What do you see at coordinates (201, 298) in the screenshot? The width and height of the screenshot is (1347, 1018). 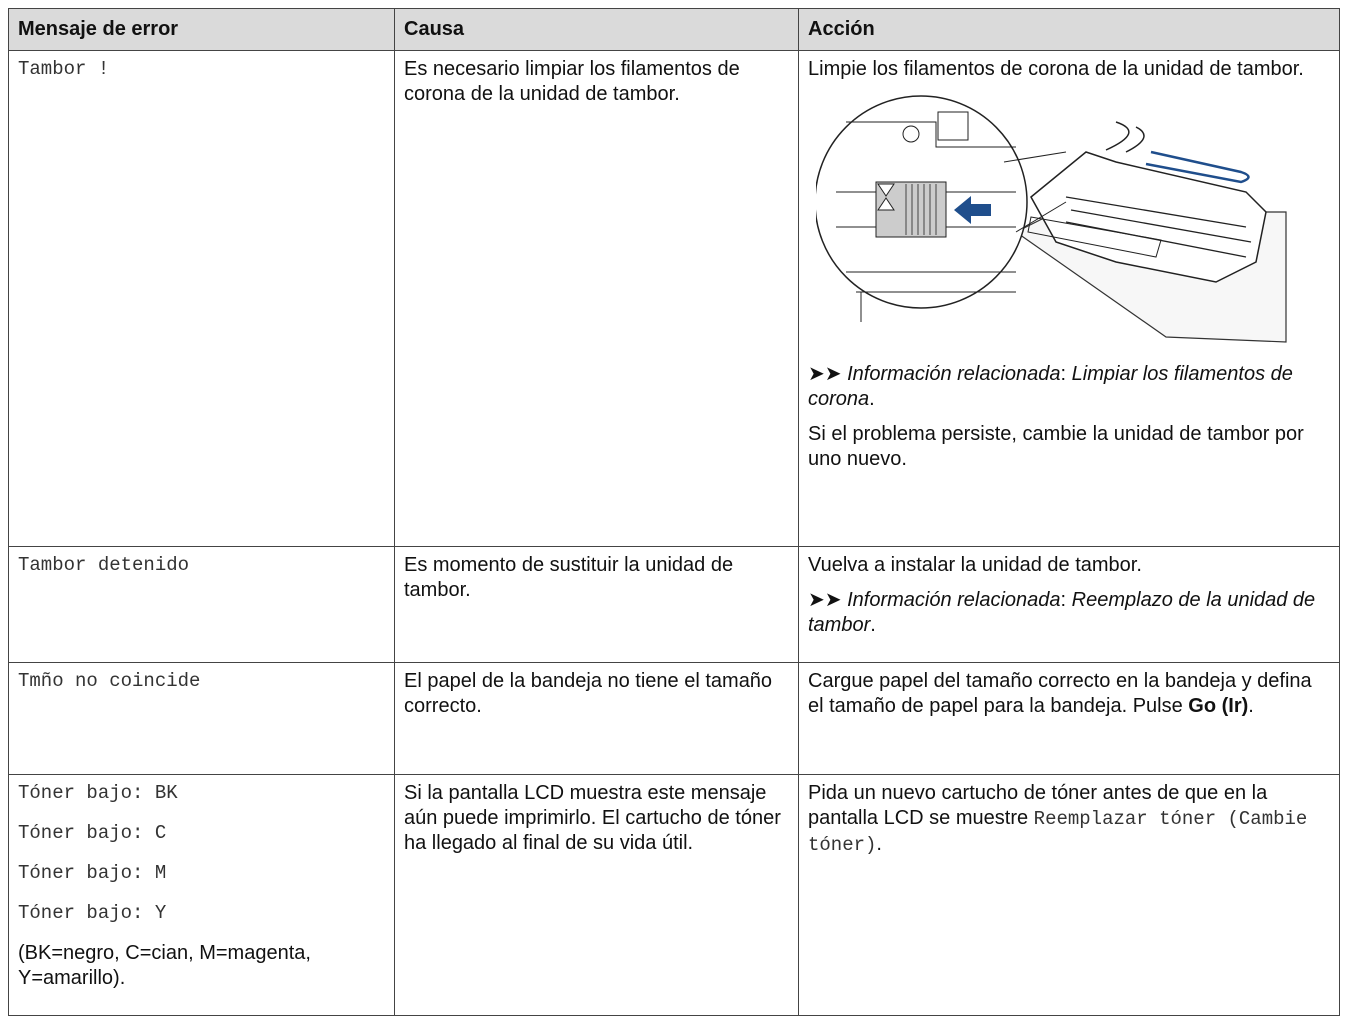 I see `message-cell: Tambor !` at bounding box center [201, 298].